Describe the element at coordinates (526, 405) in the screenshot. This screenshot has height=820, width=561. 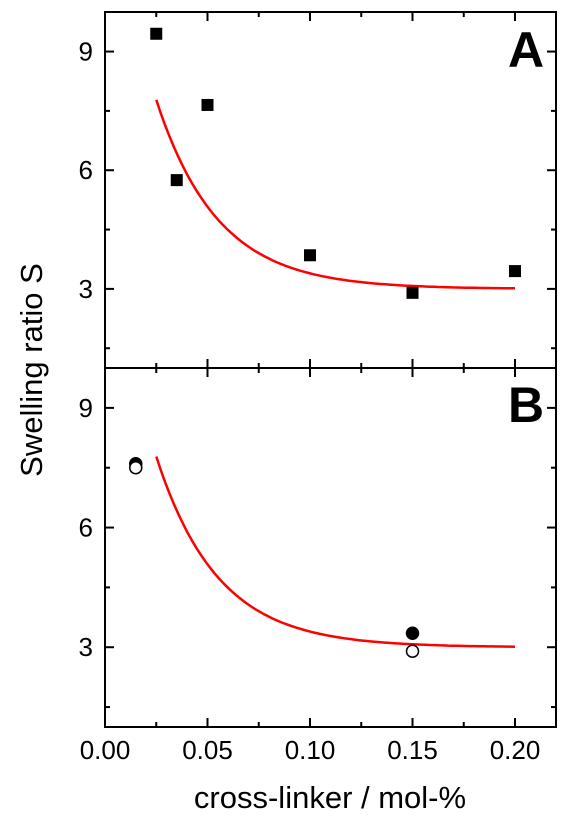
I see `panel-b-letter: B` at that location.